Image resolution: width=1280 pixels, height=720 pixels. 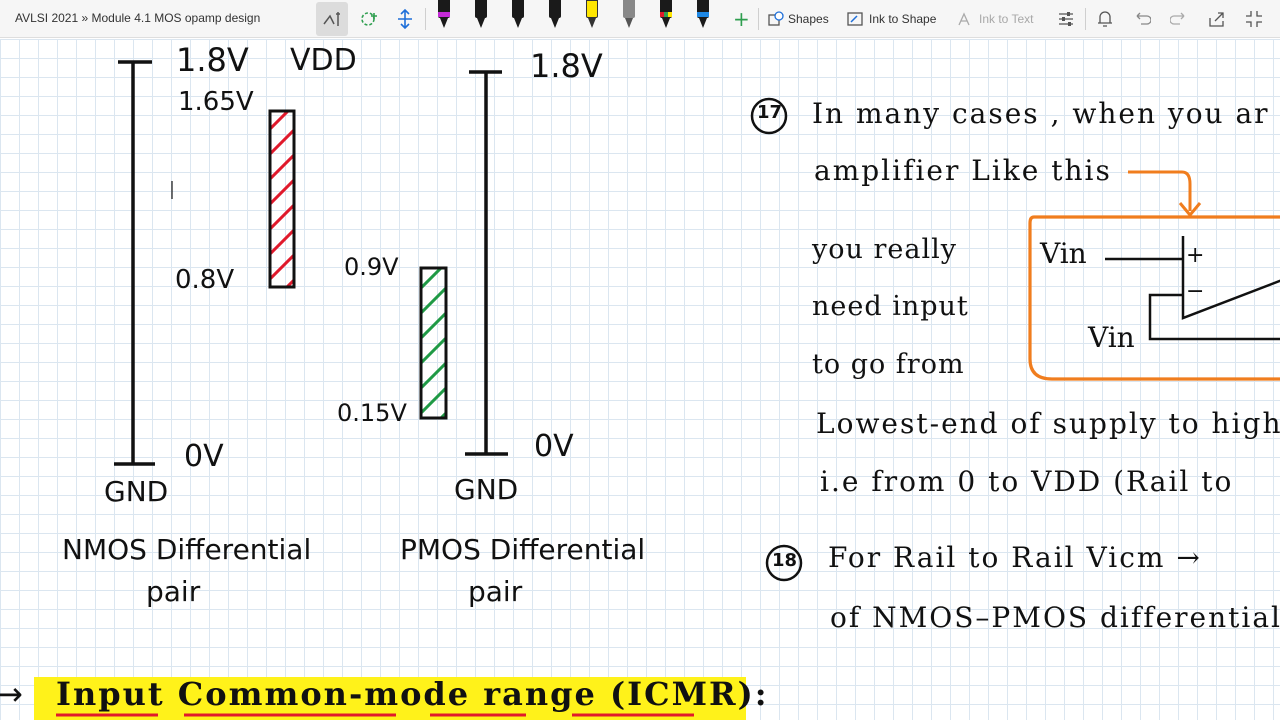 I want to click on highlighter-yellow, so click(x=592, y=16).